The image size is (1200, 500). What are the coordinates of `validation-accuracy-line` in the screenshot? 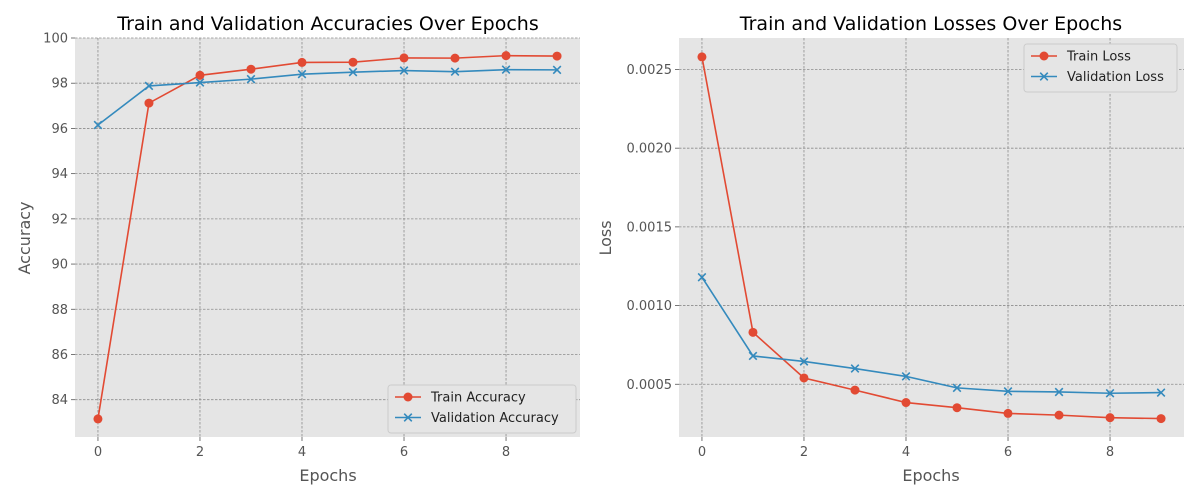 It's located at (327, 97).